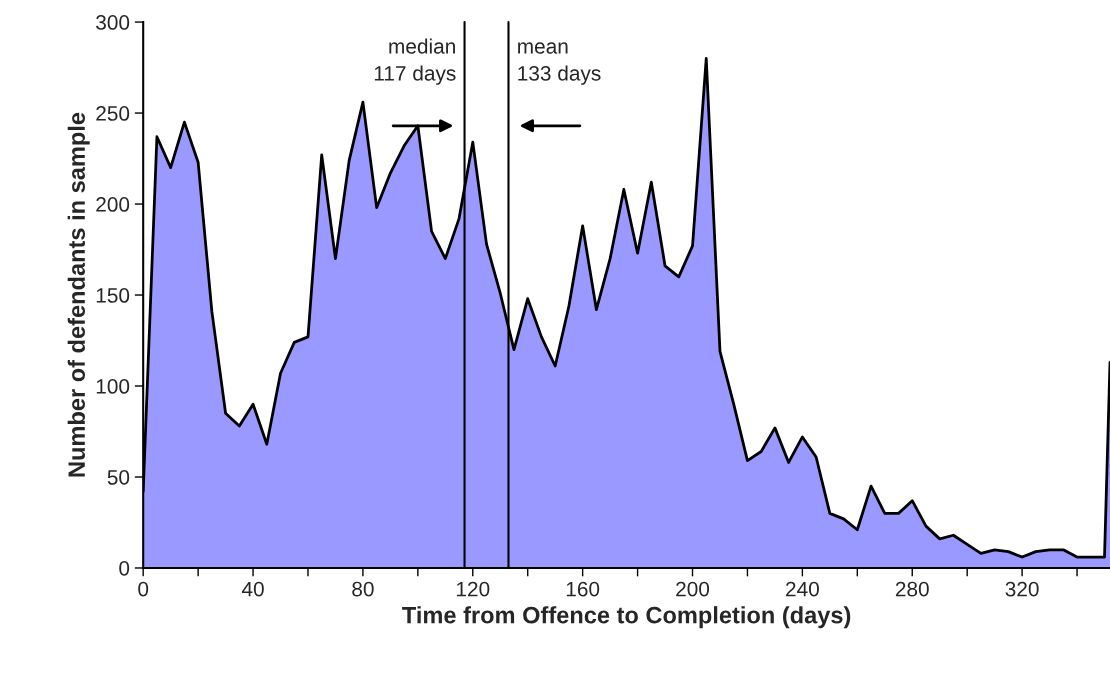 Image resolution: width=1110 pixels, height=679 pixels. I want to click on x-tick-label: 200, so click(693, 589).